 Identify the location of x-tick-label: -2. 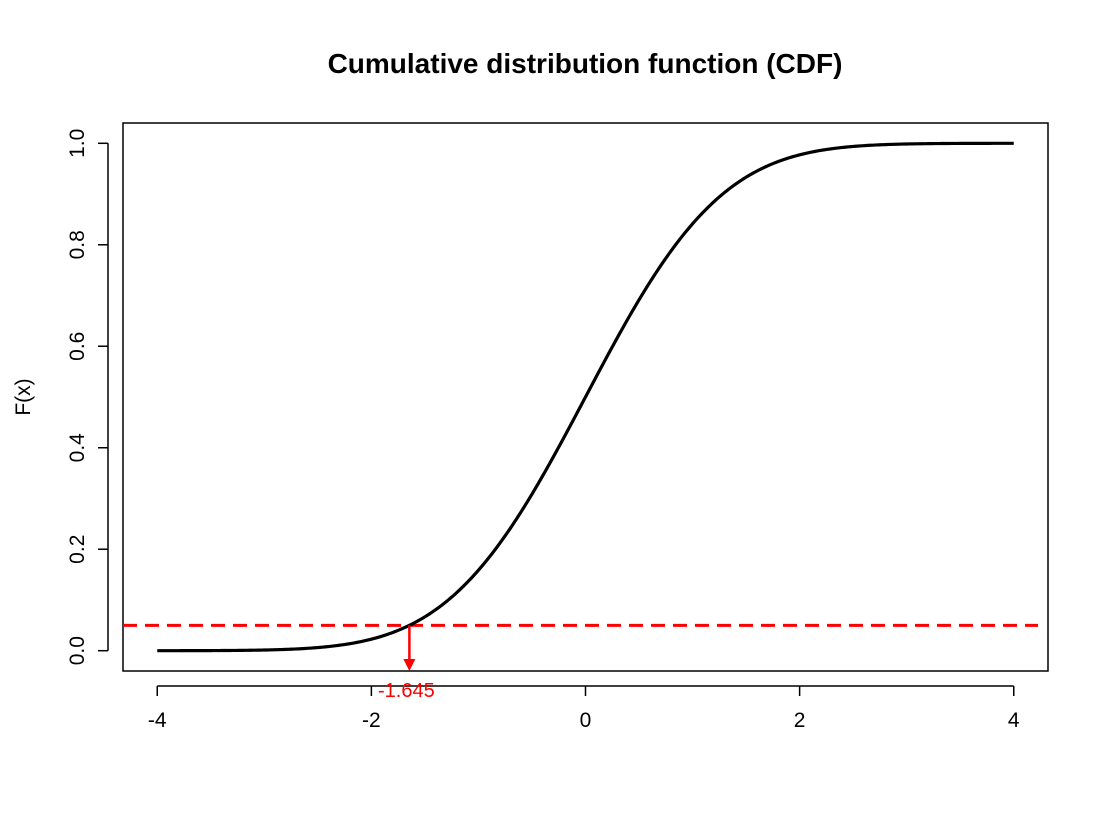
(371, 720).